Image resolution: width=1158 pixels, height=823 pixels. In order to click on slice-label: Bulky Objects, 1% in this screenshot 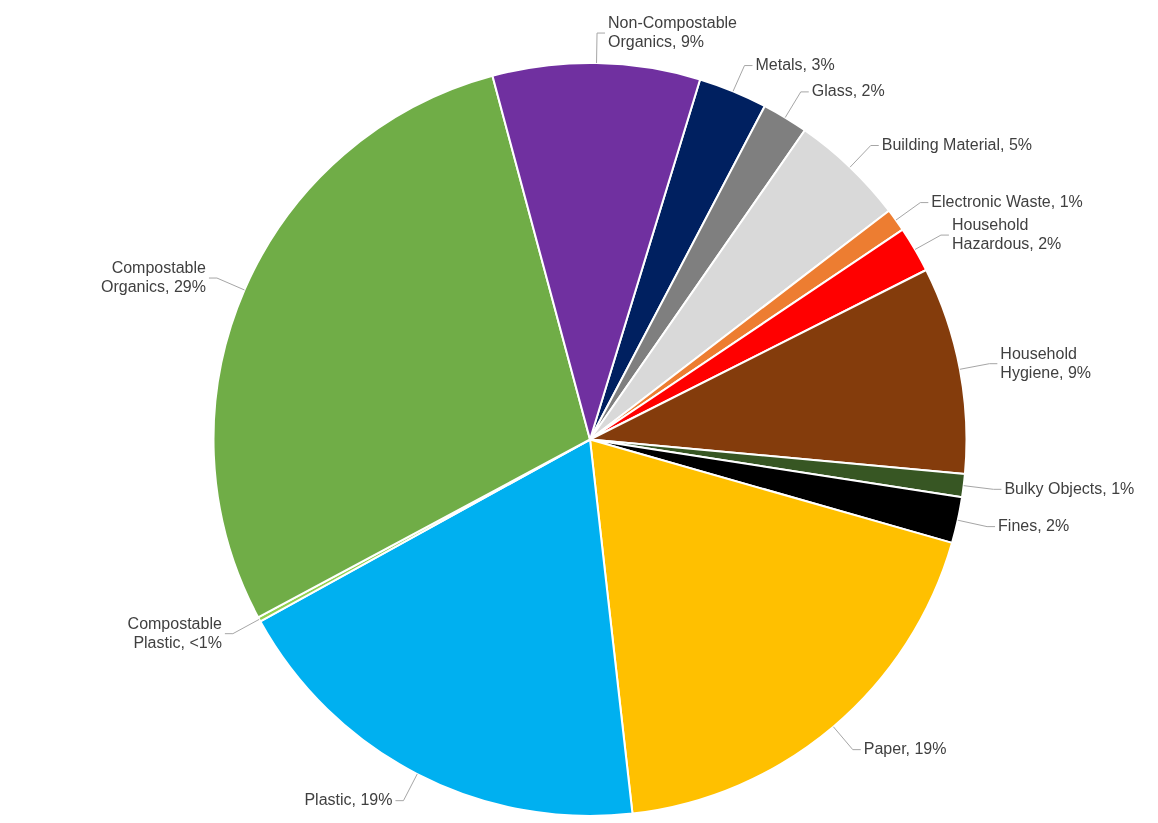, I will do `click(1069, 488)`.